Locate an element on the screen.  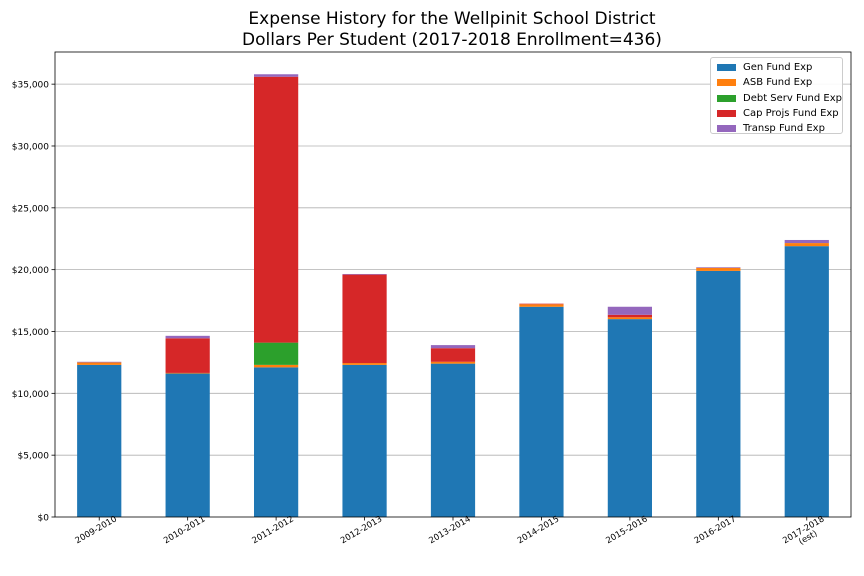
legend-label: Gen Fund Exp is located at coordinates (778, 68).